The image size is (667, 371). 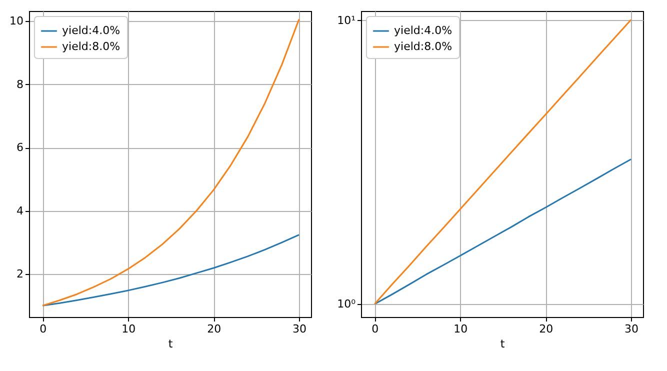 I want to click on y-tick-label: 10⁰, so click(x=346, y=304).